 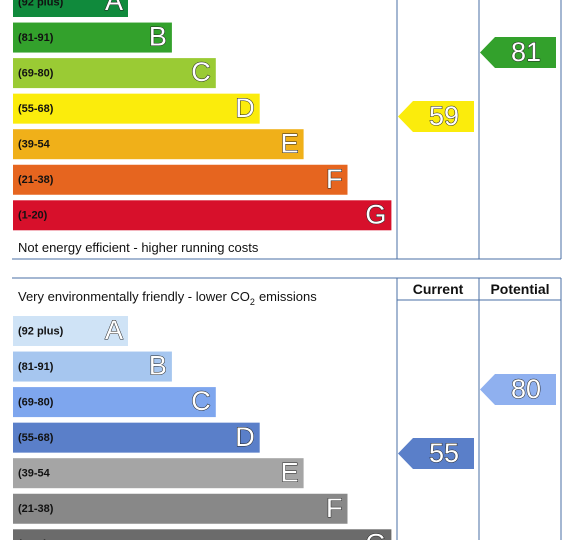 What do you see at coordinates (134, 296) in the screenshot?
I see `intro: Very environmentally friendly - lower CO` at bounding box center [134, 296].